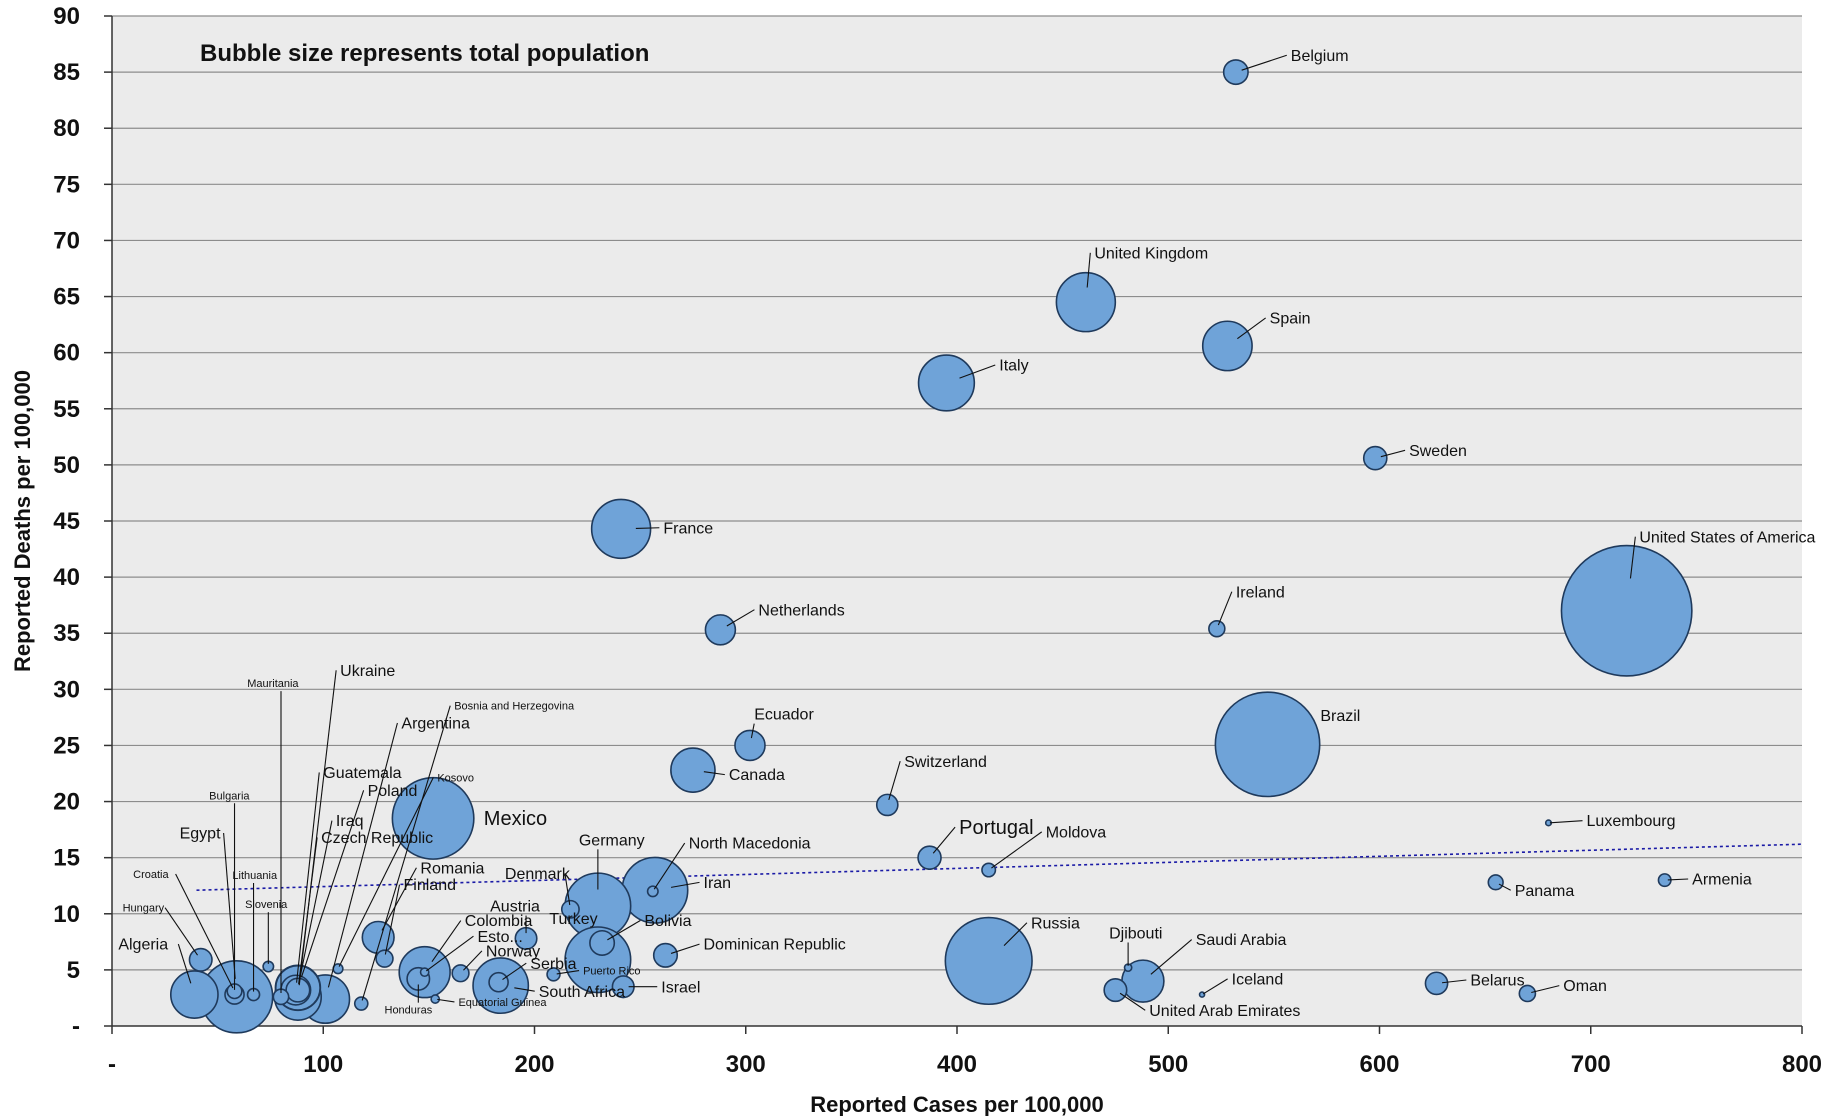  What do you see at coordinates (229, 905) in the screenshot?
I see `leader-egypt` at bounding box center [229, 905].